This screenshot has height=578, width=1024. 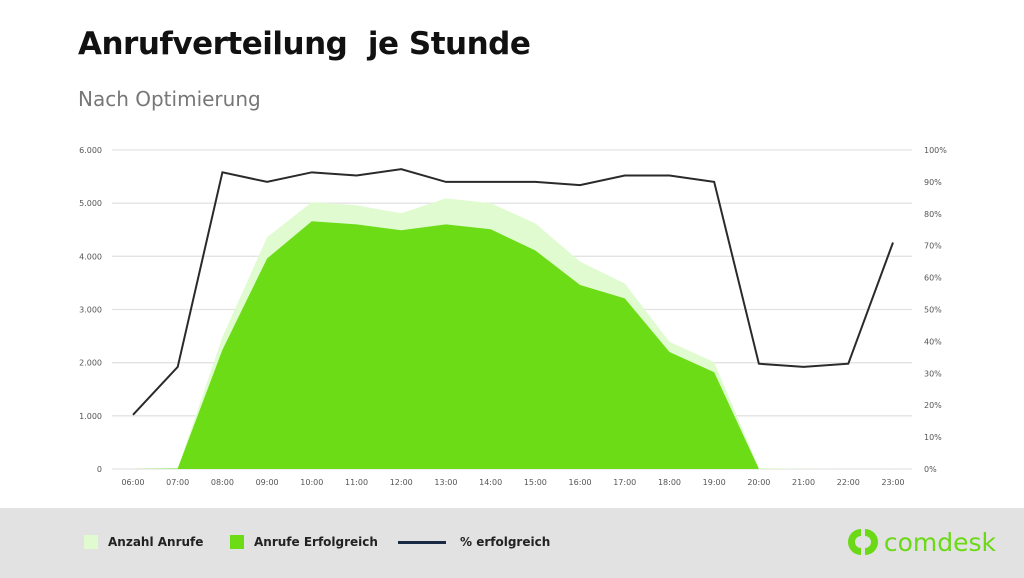 What do you see at coordinates (848, 482) in the screenshot?
I see `x-tick-label: 22:00` at bounding box center [848, 482].